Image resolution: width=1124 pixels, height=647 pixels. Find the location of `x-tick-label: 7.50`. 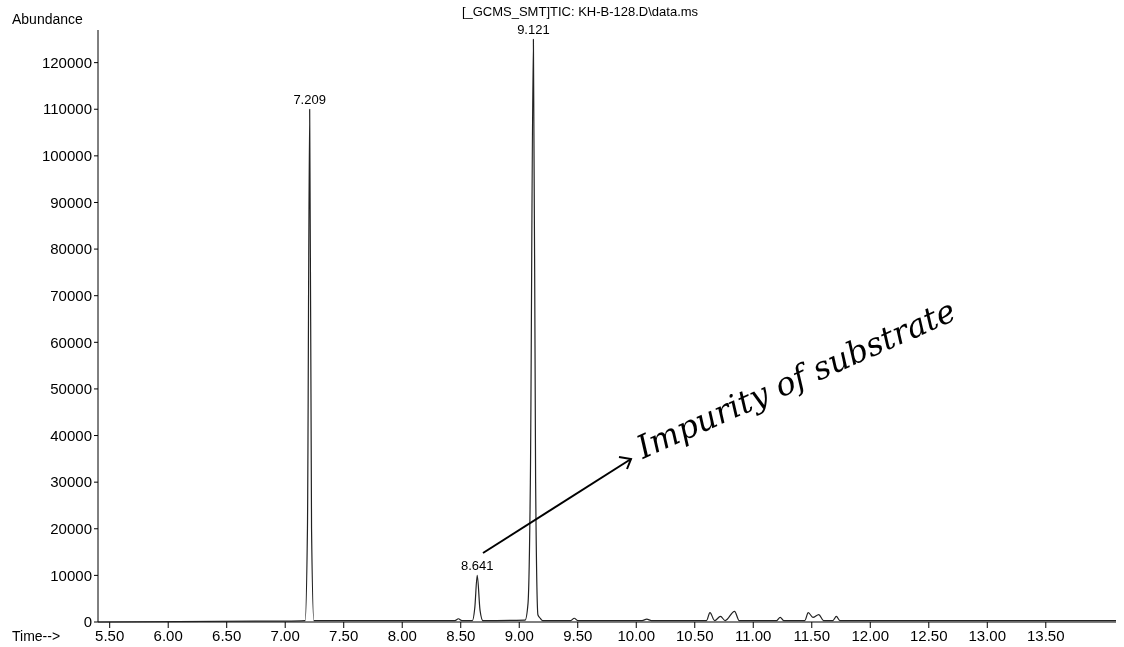

x-tick-label: 7.50 is located at coordinates (344, 635).